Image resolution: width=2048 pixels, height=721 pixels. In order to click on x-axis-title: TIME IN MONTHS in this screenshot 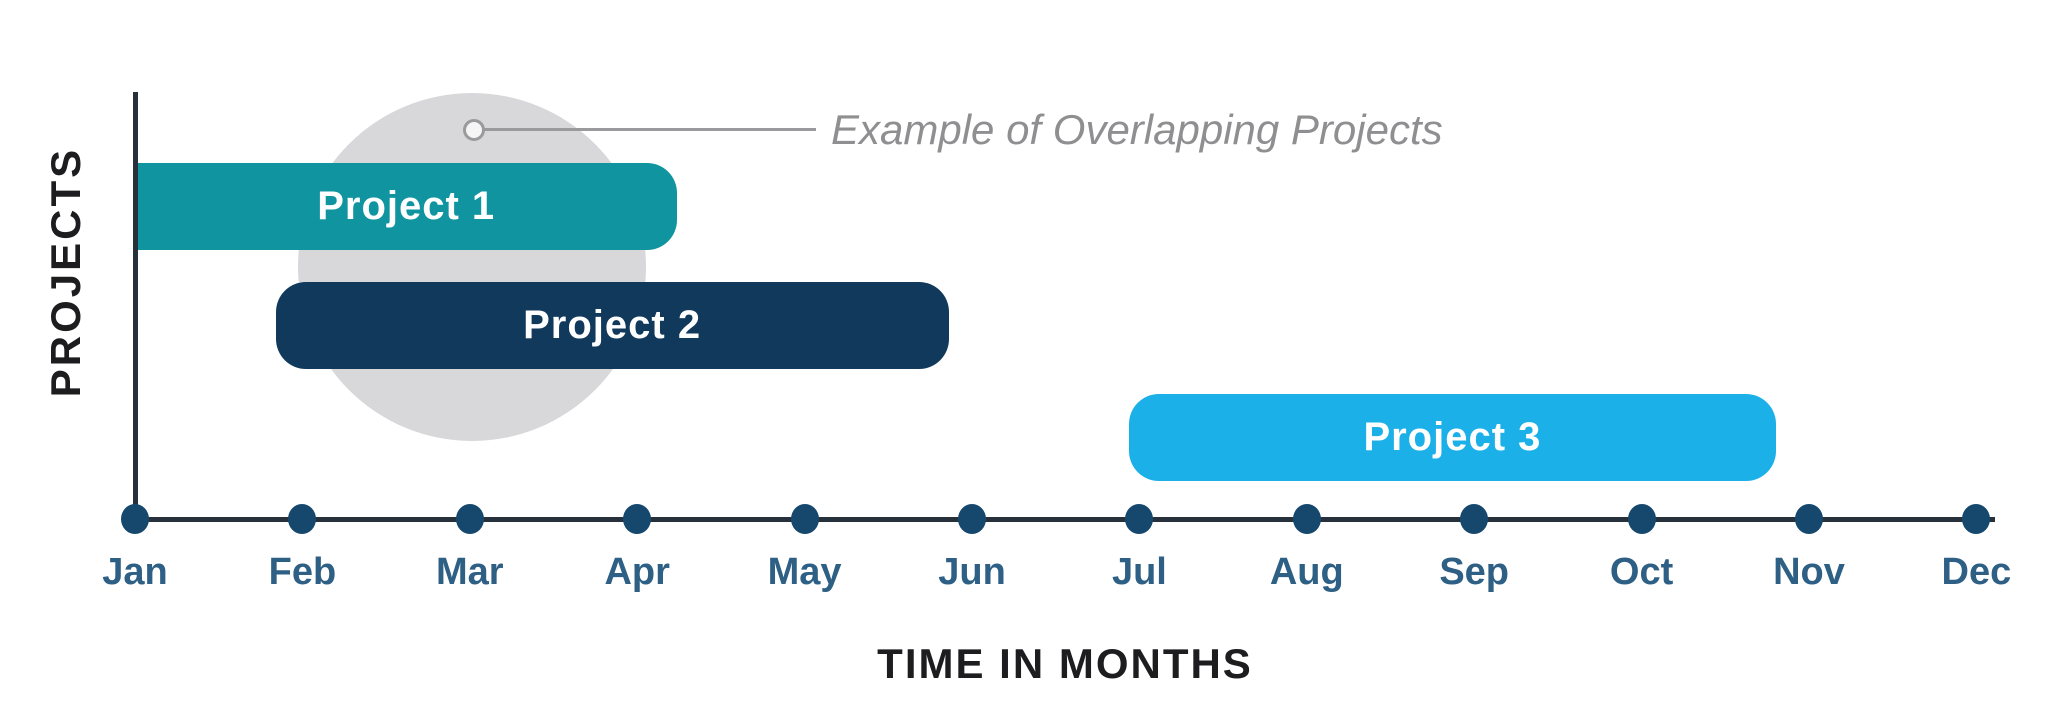, I will do `click(1065, 663)`.